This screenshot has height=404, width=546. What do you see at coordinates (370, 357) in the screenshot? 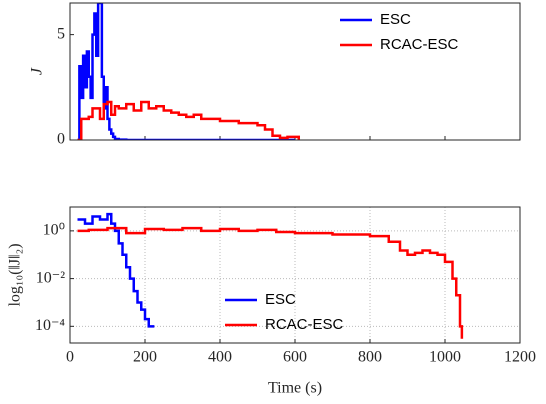
I see `x-tick-label: 800` at bounding box center [370, 357].